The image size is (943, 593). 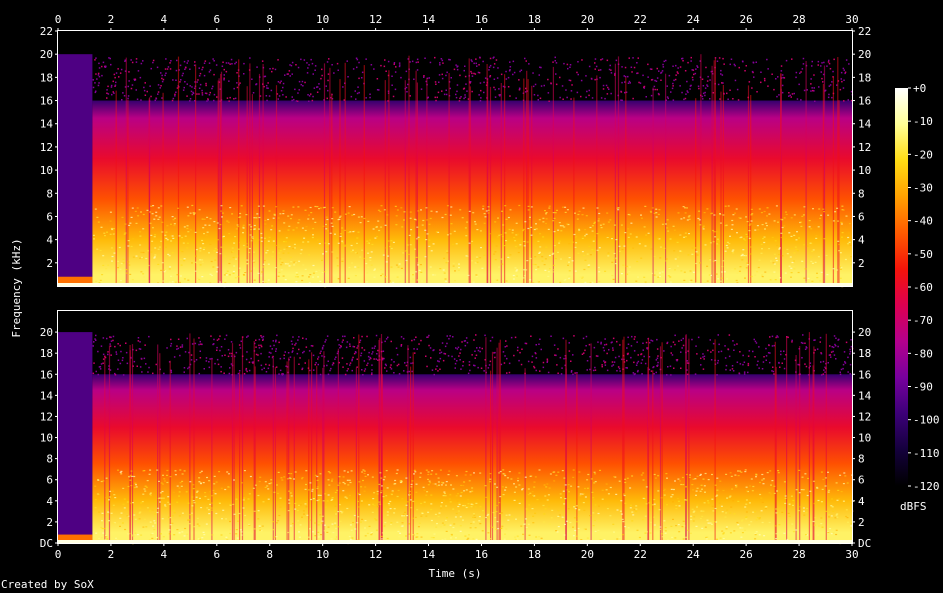 I want to click on y-axis-label: Frequency (kHz), so click(x=16, y=287).